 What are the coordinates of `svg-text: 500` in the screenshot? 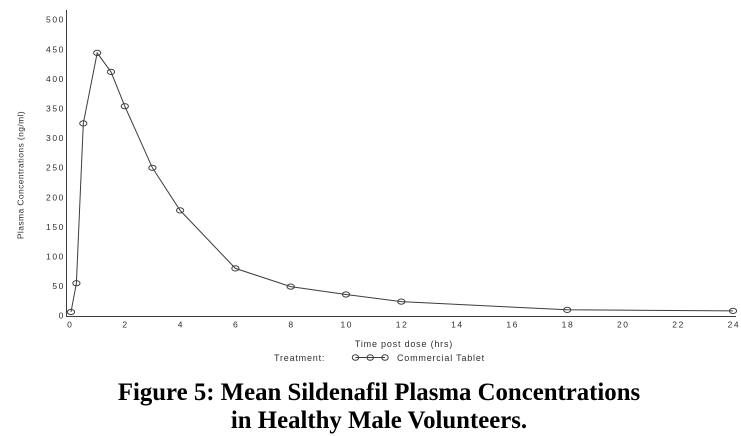 It's located at (55, 20).